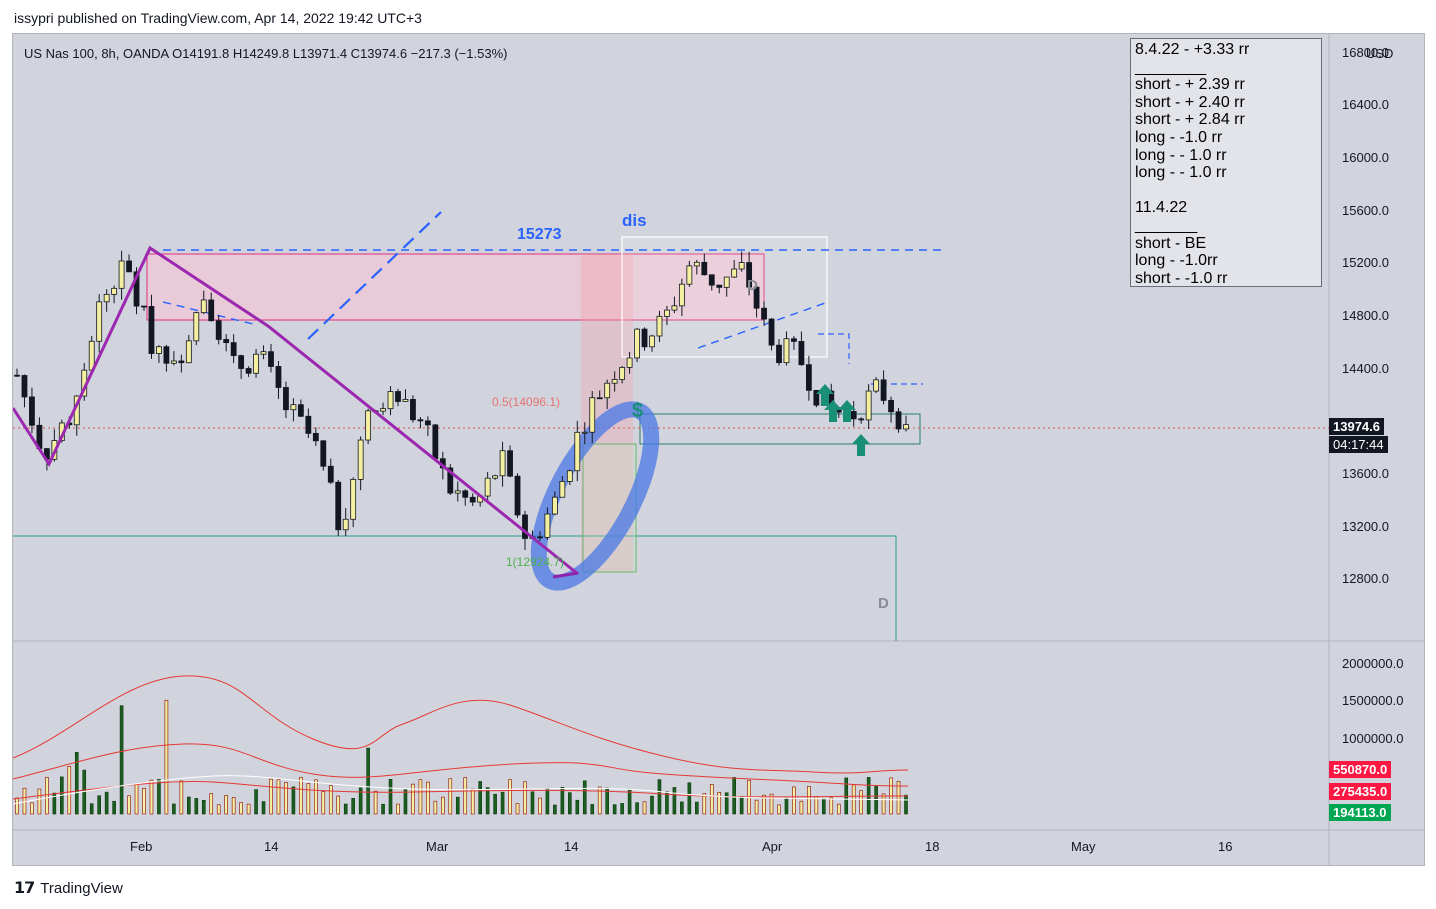 The image size is (1436, 909). What do you see at coordinates (1365, 210) in the screenshot?
I see `price-tick-label: 15600.0` at bounding box center [1365, 210].